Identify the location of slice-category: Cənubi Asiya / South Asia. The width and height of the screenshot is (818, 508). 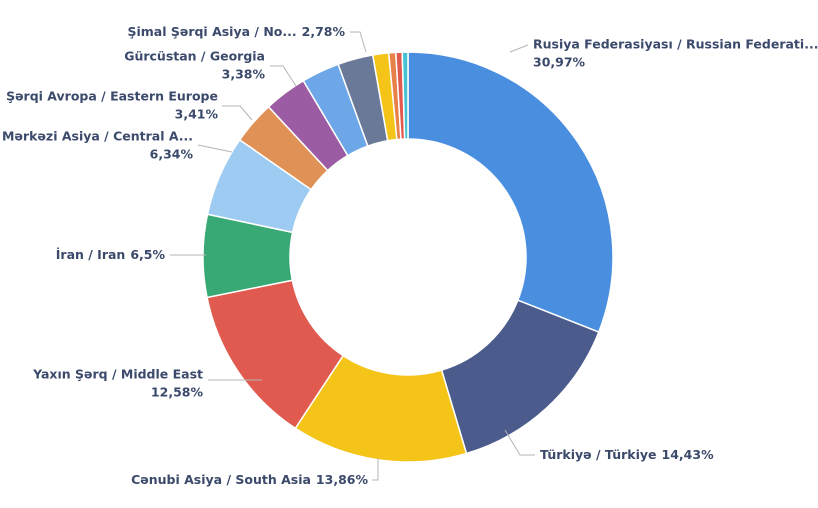
(221, 479).